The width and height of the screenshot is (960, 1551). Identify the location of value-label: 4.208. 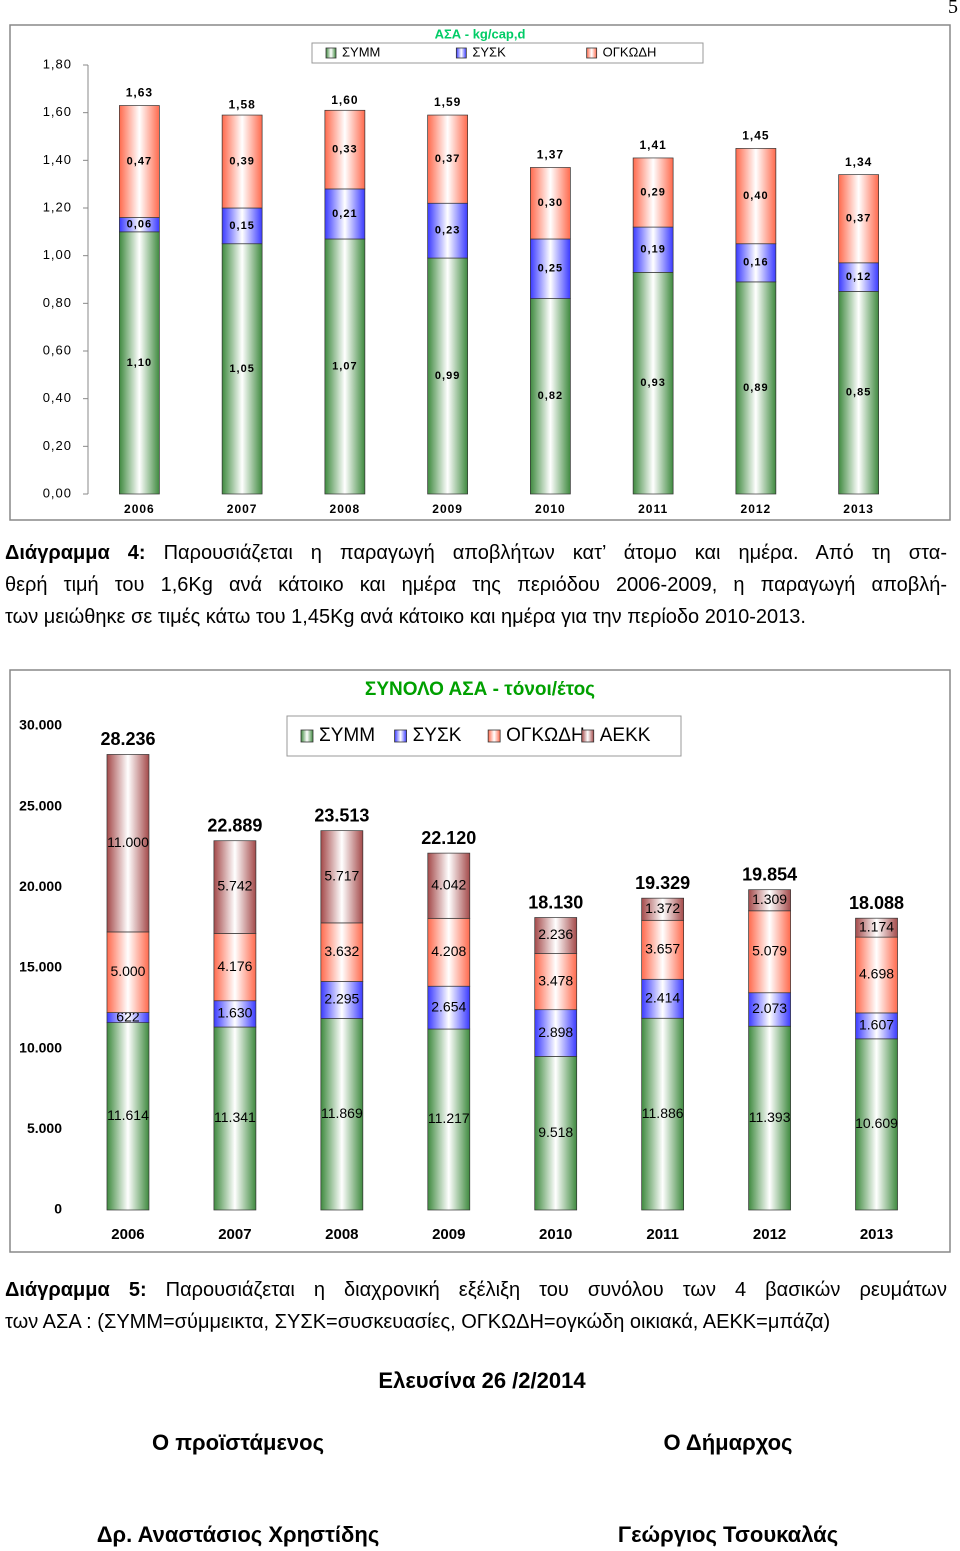
(448, 951).